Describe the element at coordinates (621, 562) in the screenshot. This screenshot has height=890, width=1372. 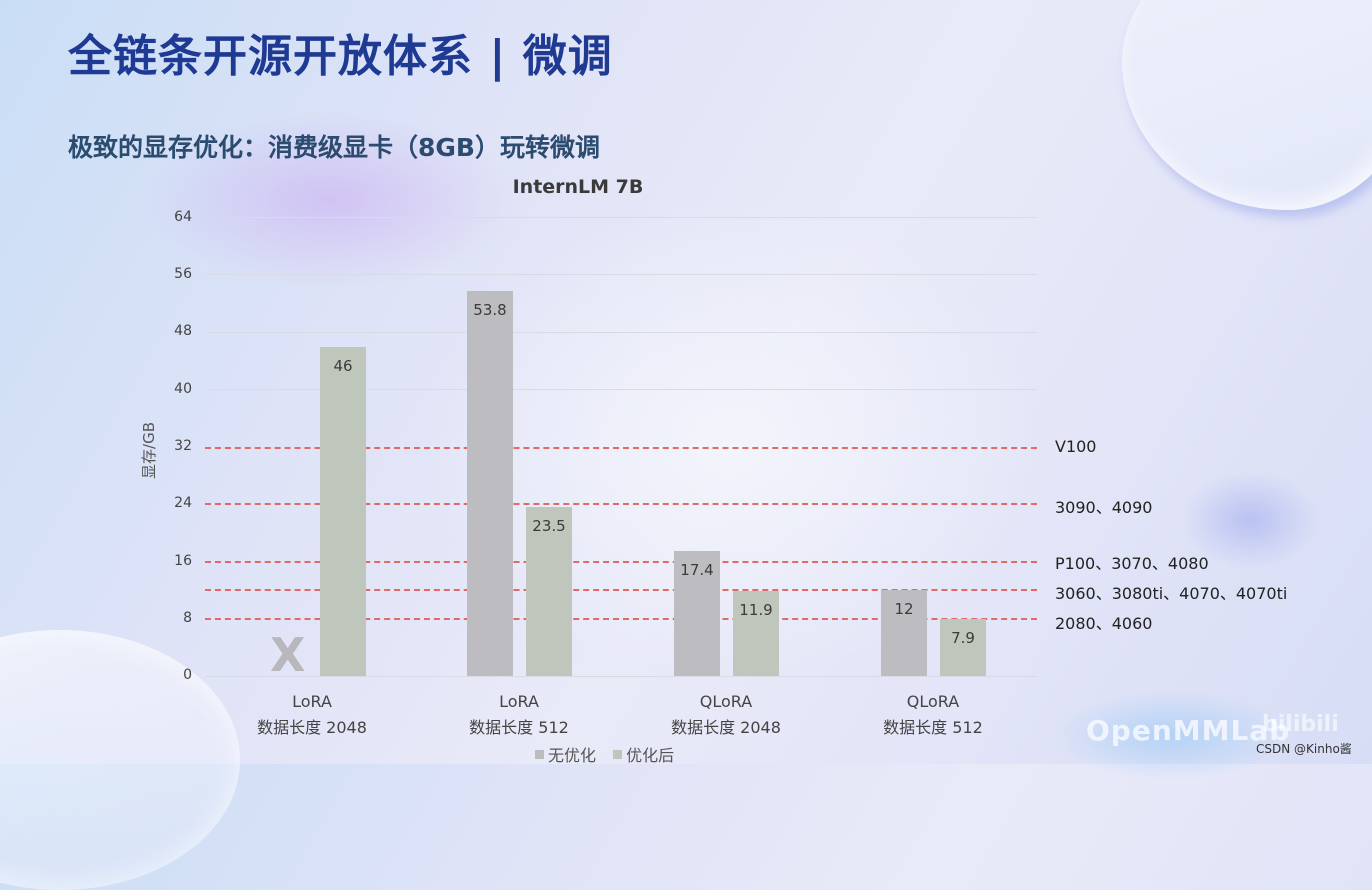
I see `reference-line-16gb` at that location.